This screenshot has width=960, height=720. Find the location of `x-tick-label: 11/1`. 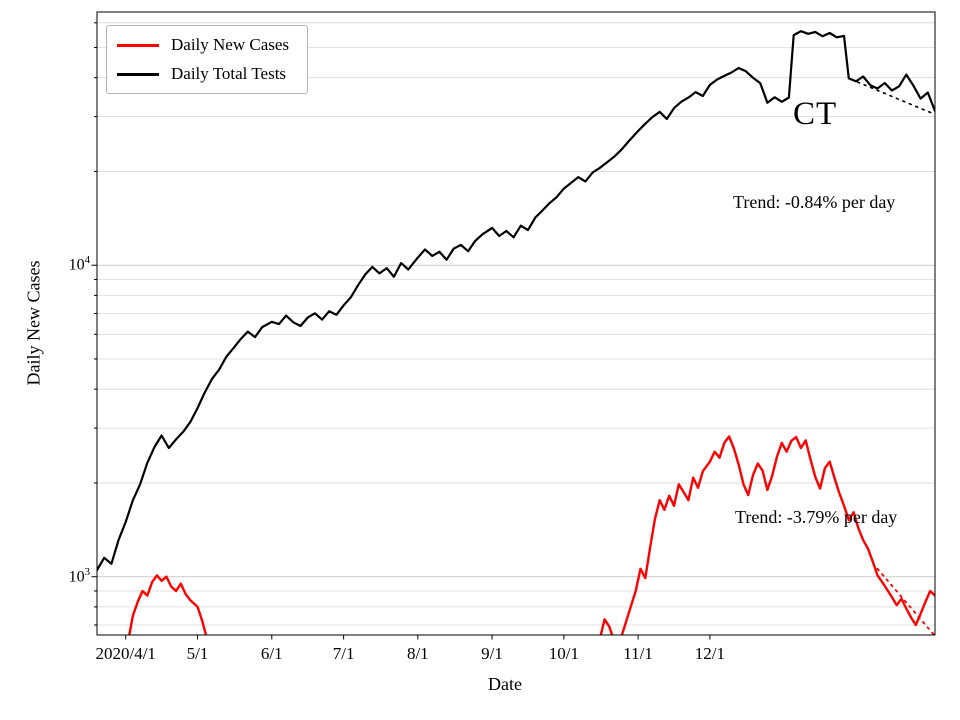

x-tick-label: 11/1 is located at coordinates (638, 653).